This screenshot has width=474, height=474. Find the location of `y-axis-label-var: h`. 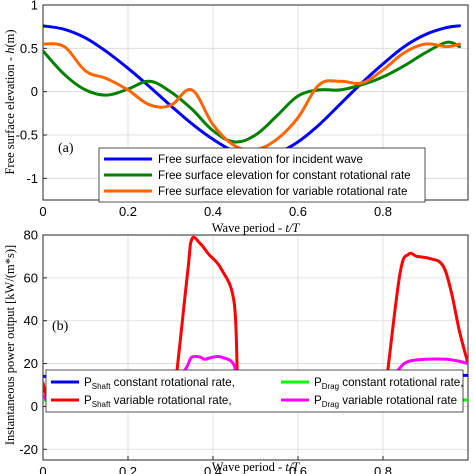

y-axis-label-var: h is located at coordinates (10, 51).